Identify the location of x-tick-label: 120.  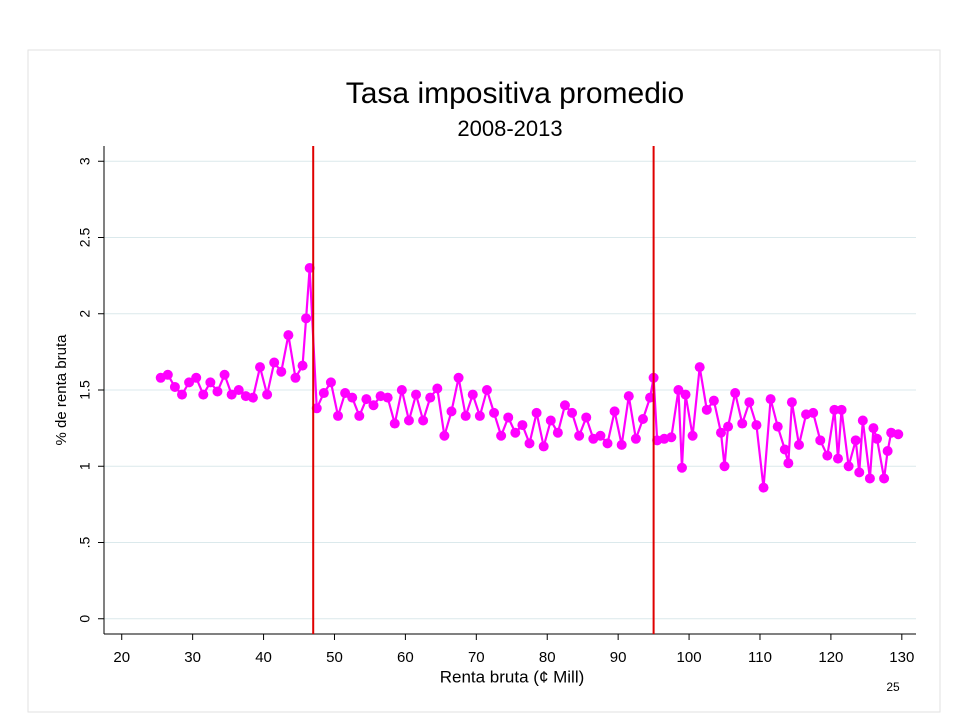
(830, 657).